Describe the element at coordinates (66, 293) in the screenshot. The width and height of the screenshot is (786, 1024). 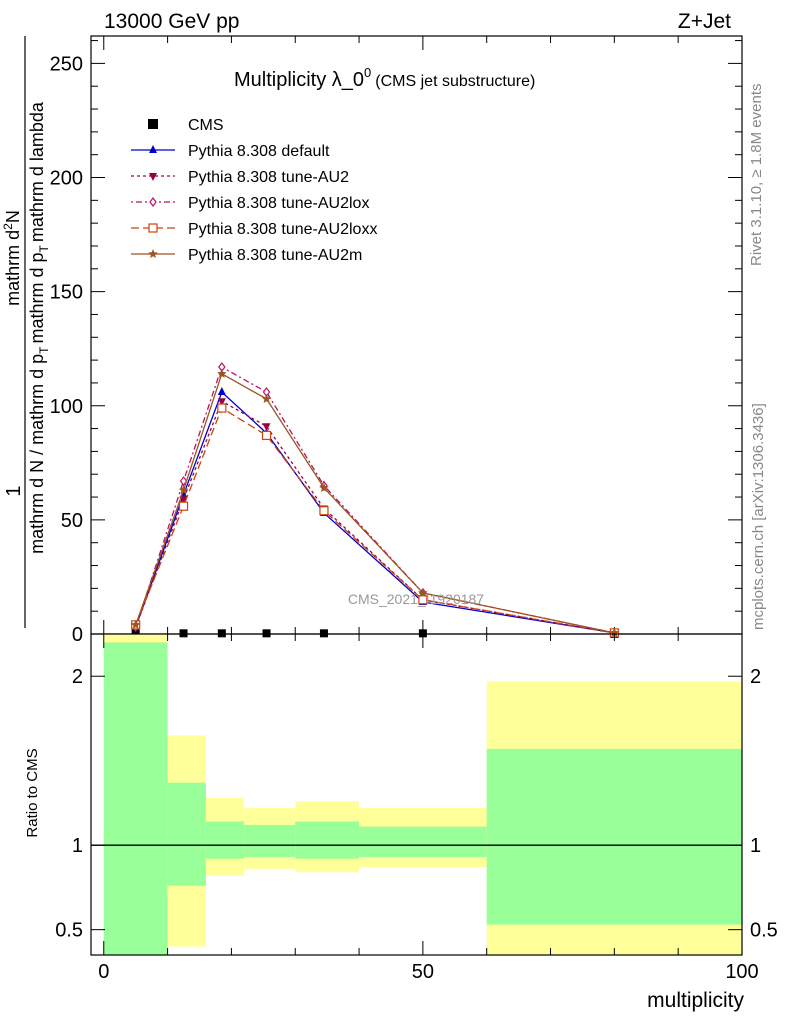
I see `main-y-tick-label: 150` at that location.